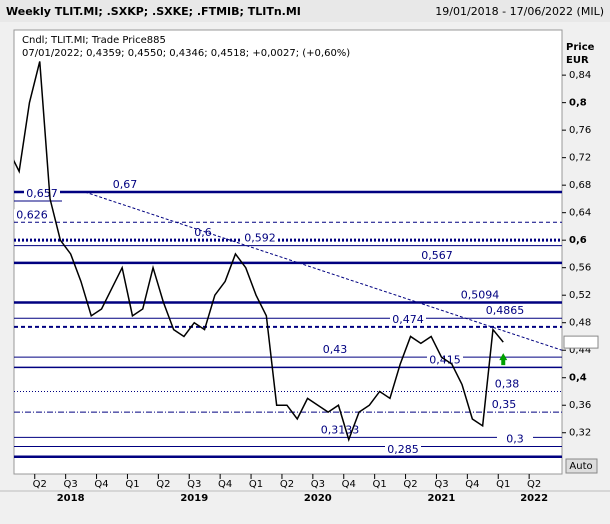 This screenshot has height=524, width=610. I want to click on level-label: 0,6, so click(203, 232).